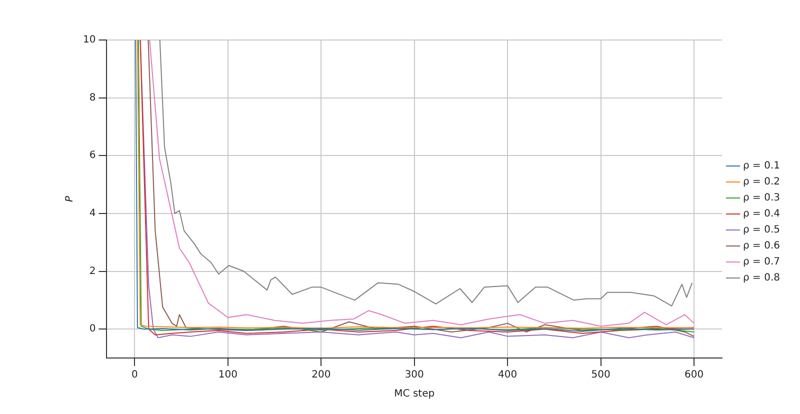 The height and width of the screenshot is (414, 800). What do you see at coordinates (761, 246) in the screenshot?
I see `legend-label: ρ = 0.6` at bounding box center [761, 246].